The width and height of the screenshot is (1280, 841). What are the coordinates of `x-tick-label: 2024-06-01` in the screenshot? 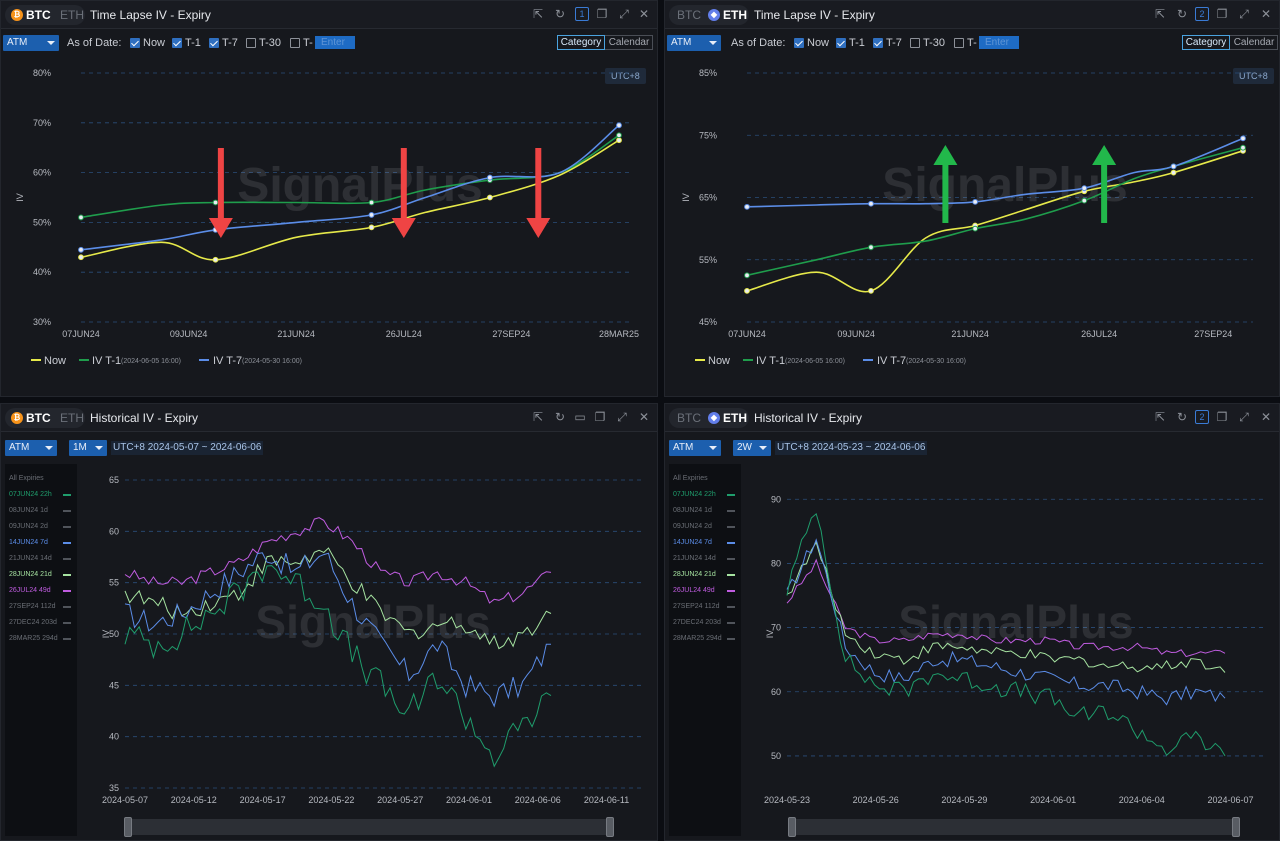 It's located at (469, 800).